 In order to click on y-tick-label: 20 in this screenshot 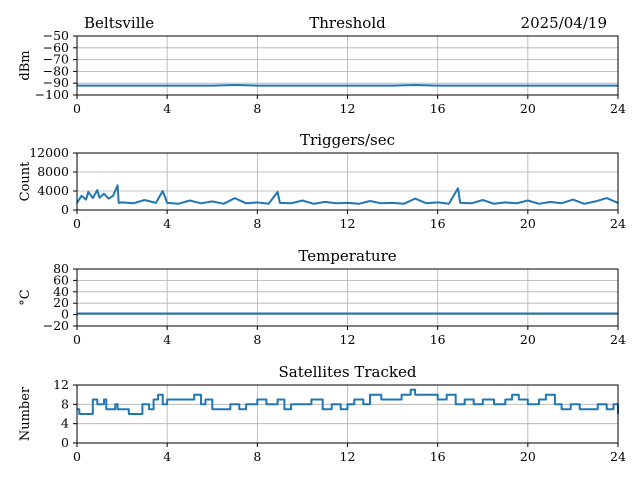, I will do `click(61, 302)`.